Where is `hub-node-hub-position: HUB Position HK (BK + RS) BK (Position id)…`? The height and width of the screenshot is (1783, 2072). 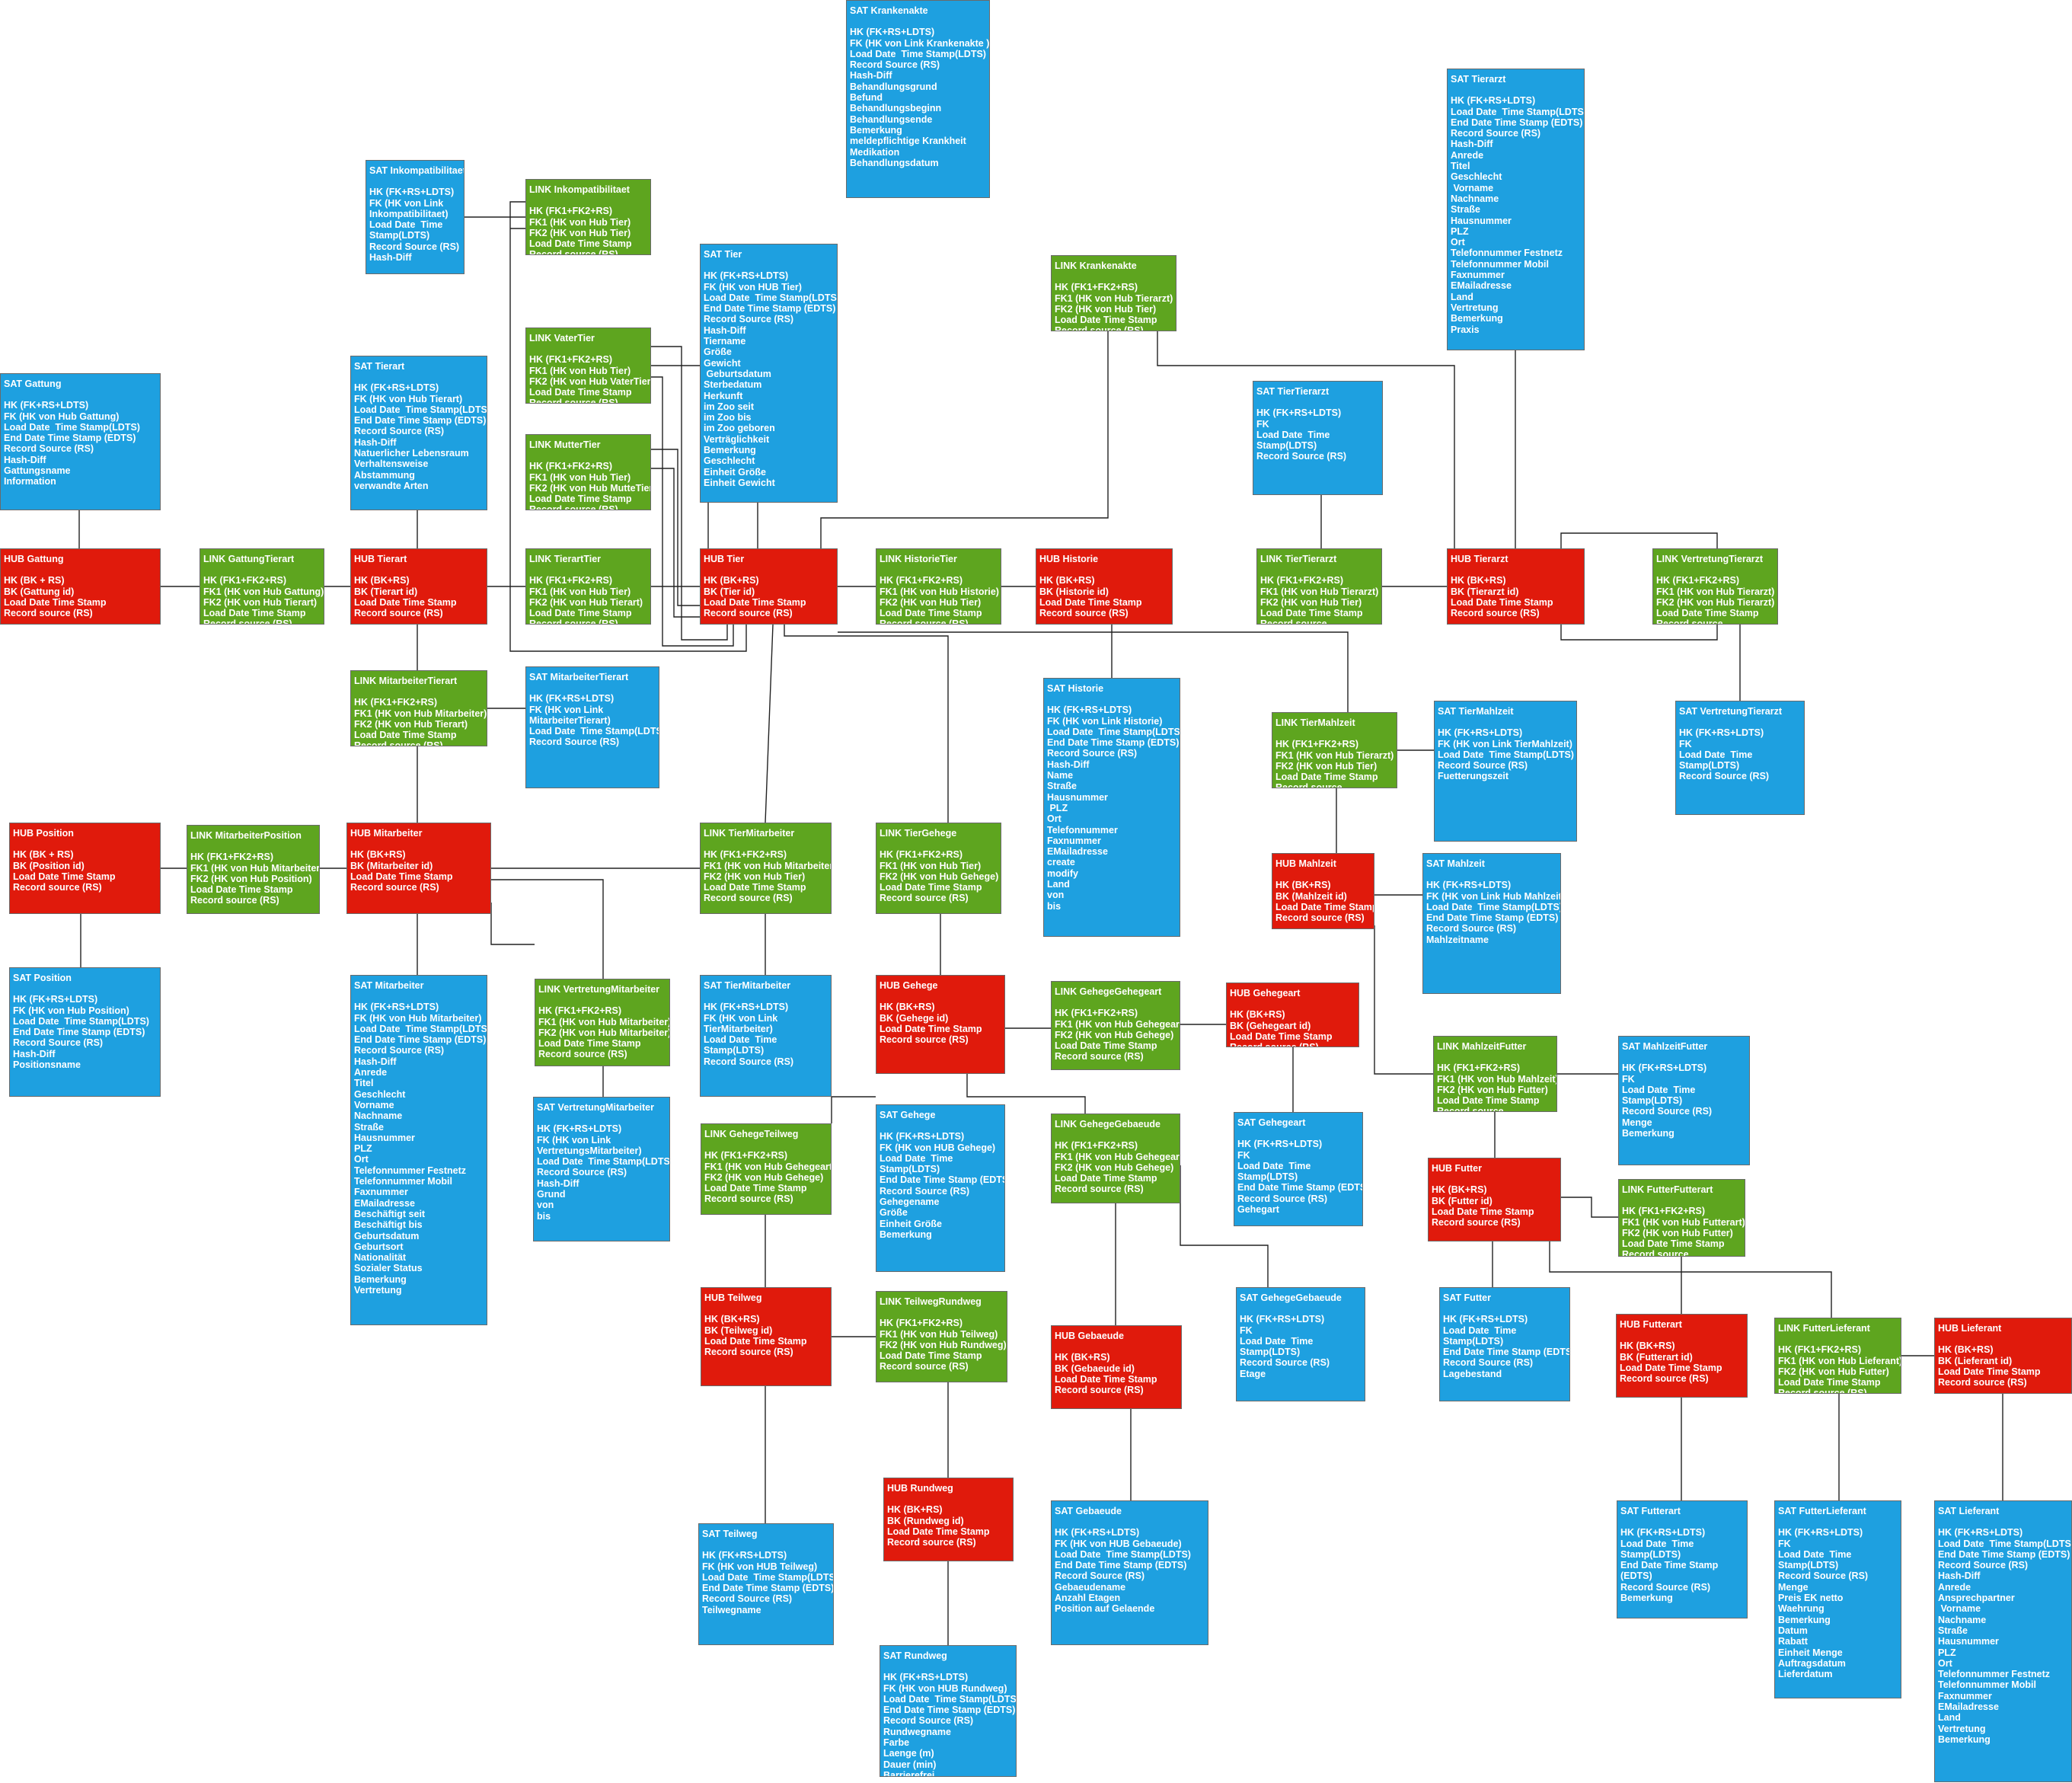 hub-node-hub-position: HUB Position HK (BK + RS) BK (Position id)… is located at coordinates (85, 868).